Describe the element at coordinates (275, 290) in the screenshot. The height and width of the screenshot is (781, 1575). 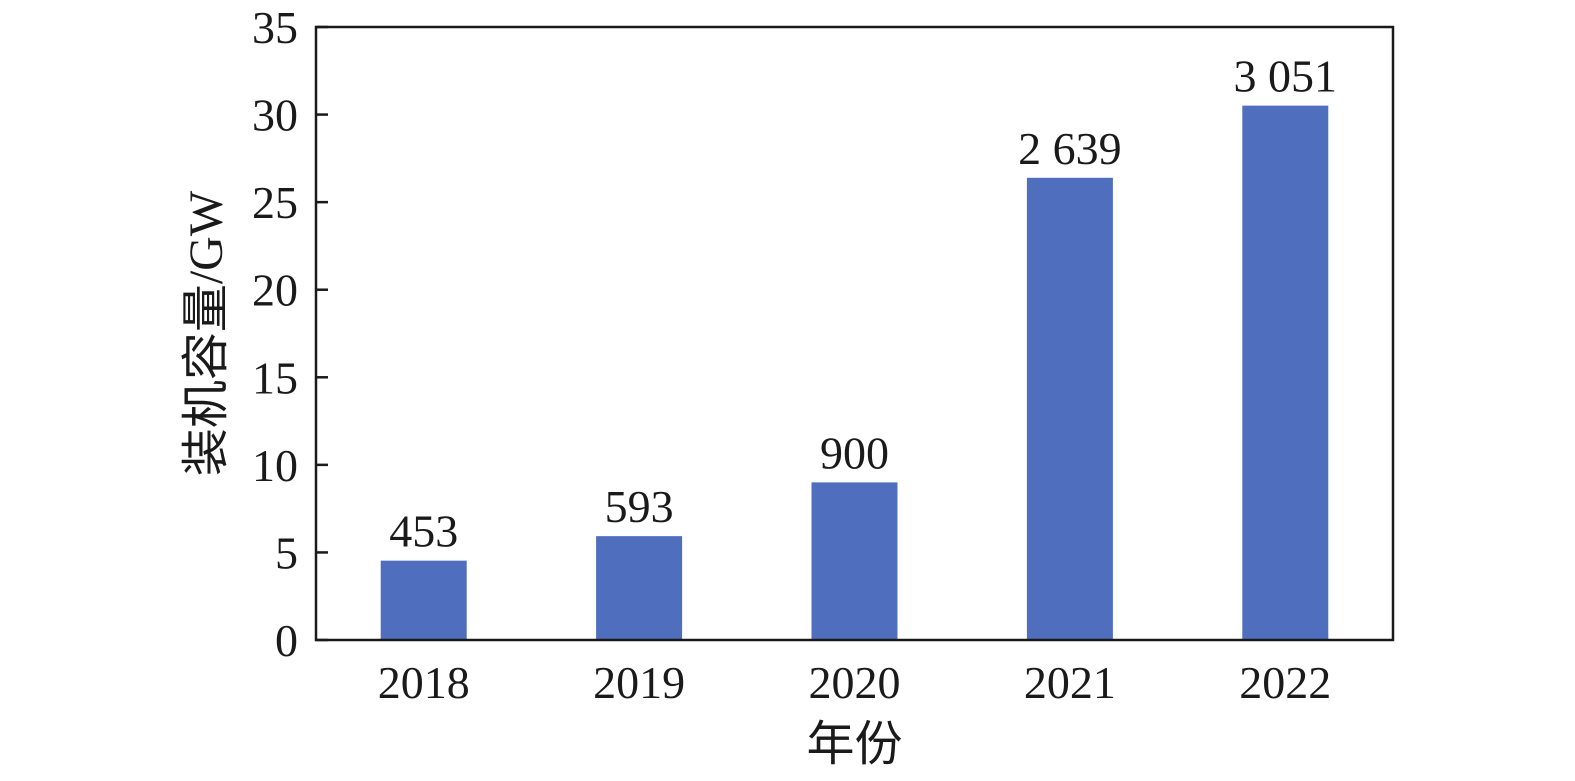
I see `y-tick-label: 20` at that location.